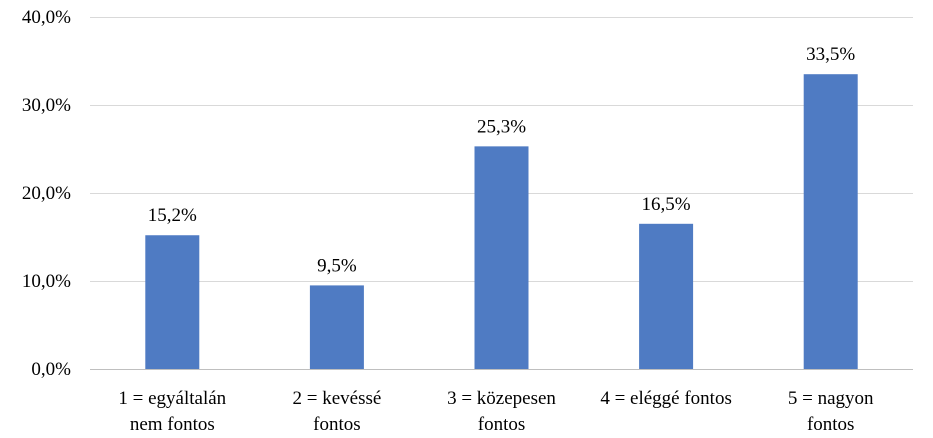 The image size is (933, 438). What do you see at coordinates (46, 105) in the screenshot?
I see `y-tick-label: 30,0%` at bounding box center [46, 105].